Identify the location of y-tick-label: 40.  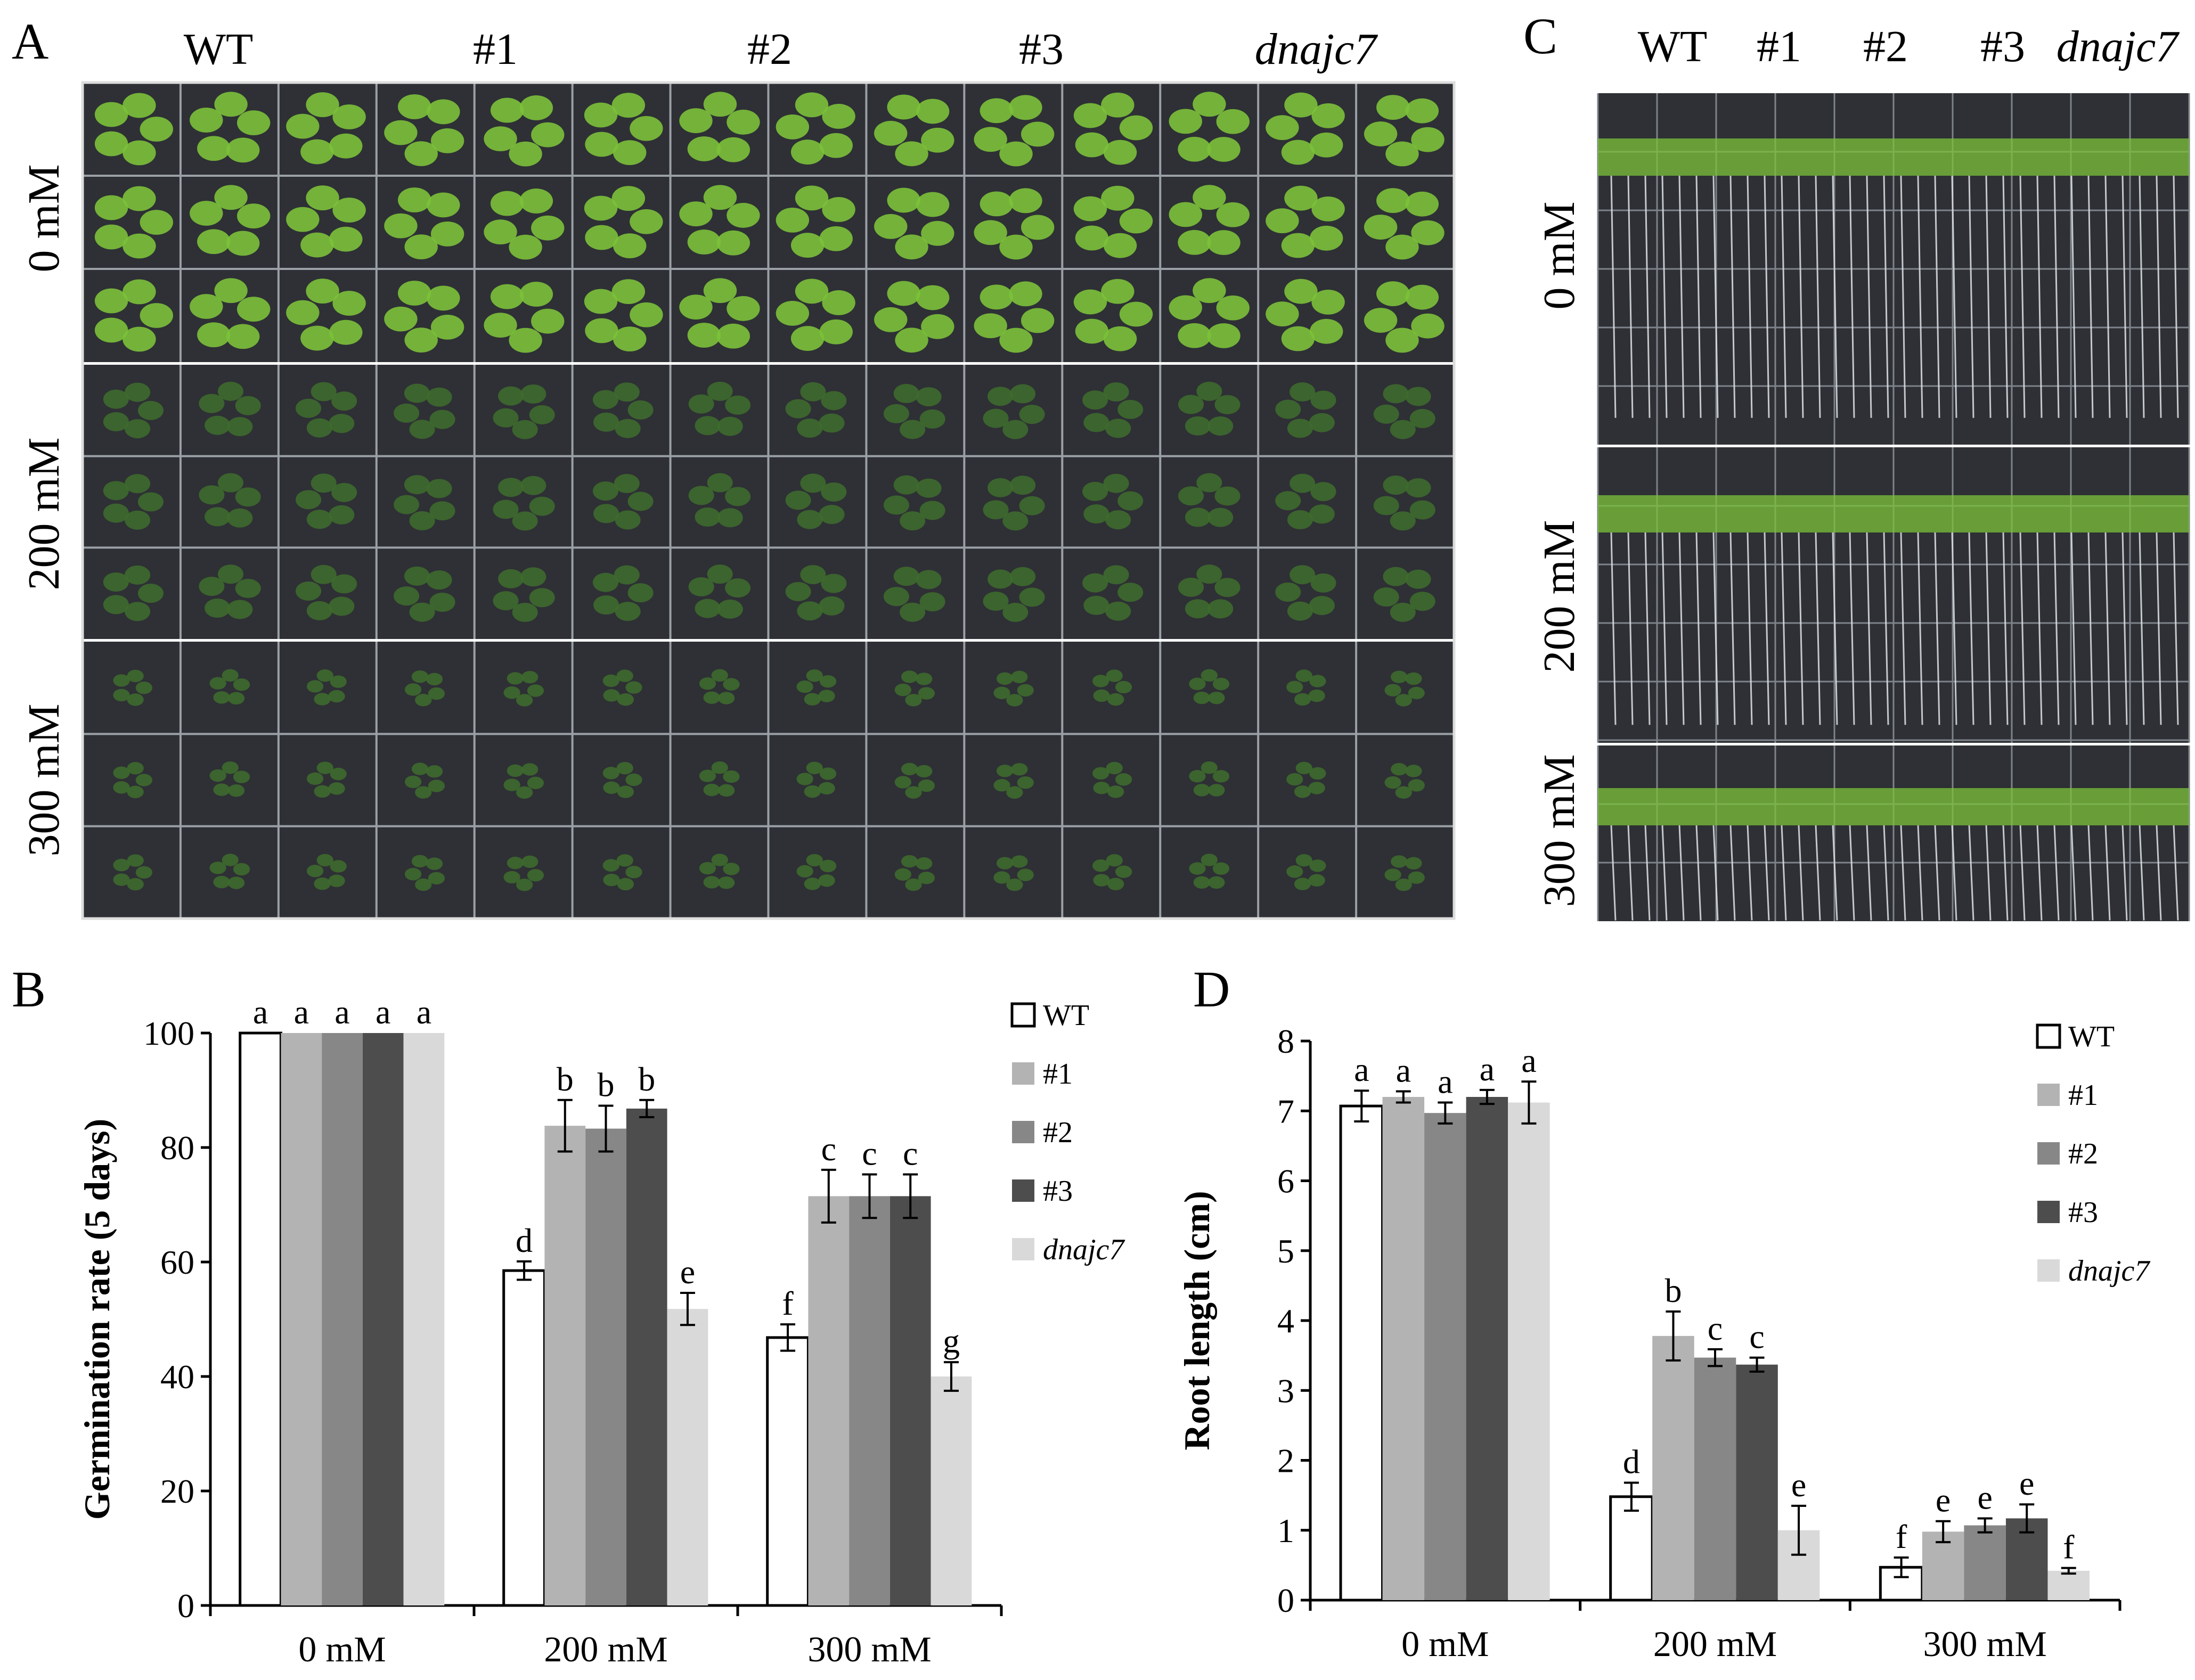
(177, 1377).